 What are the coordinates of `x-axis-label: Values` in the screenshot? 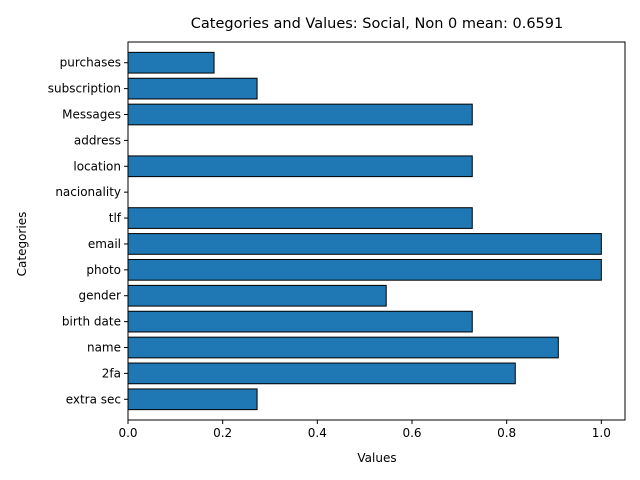 It's located at (376, 458).